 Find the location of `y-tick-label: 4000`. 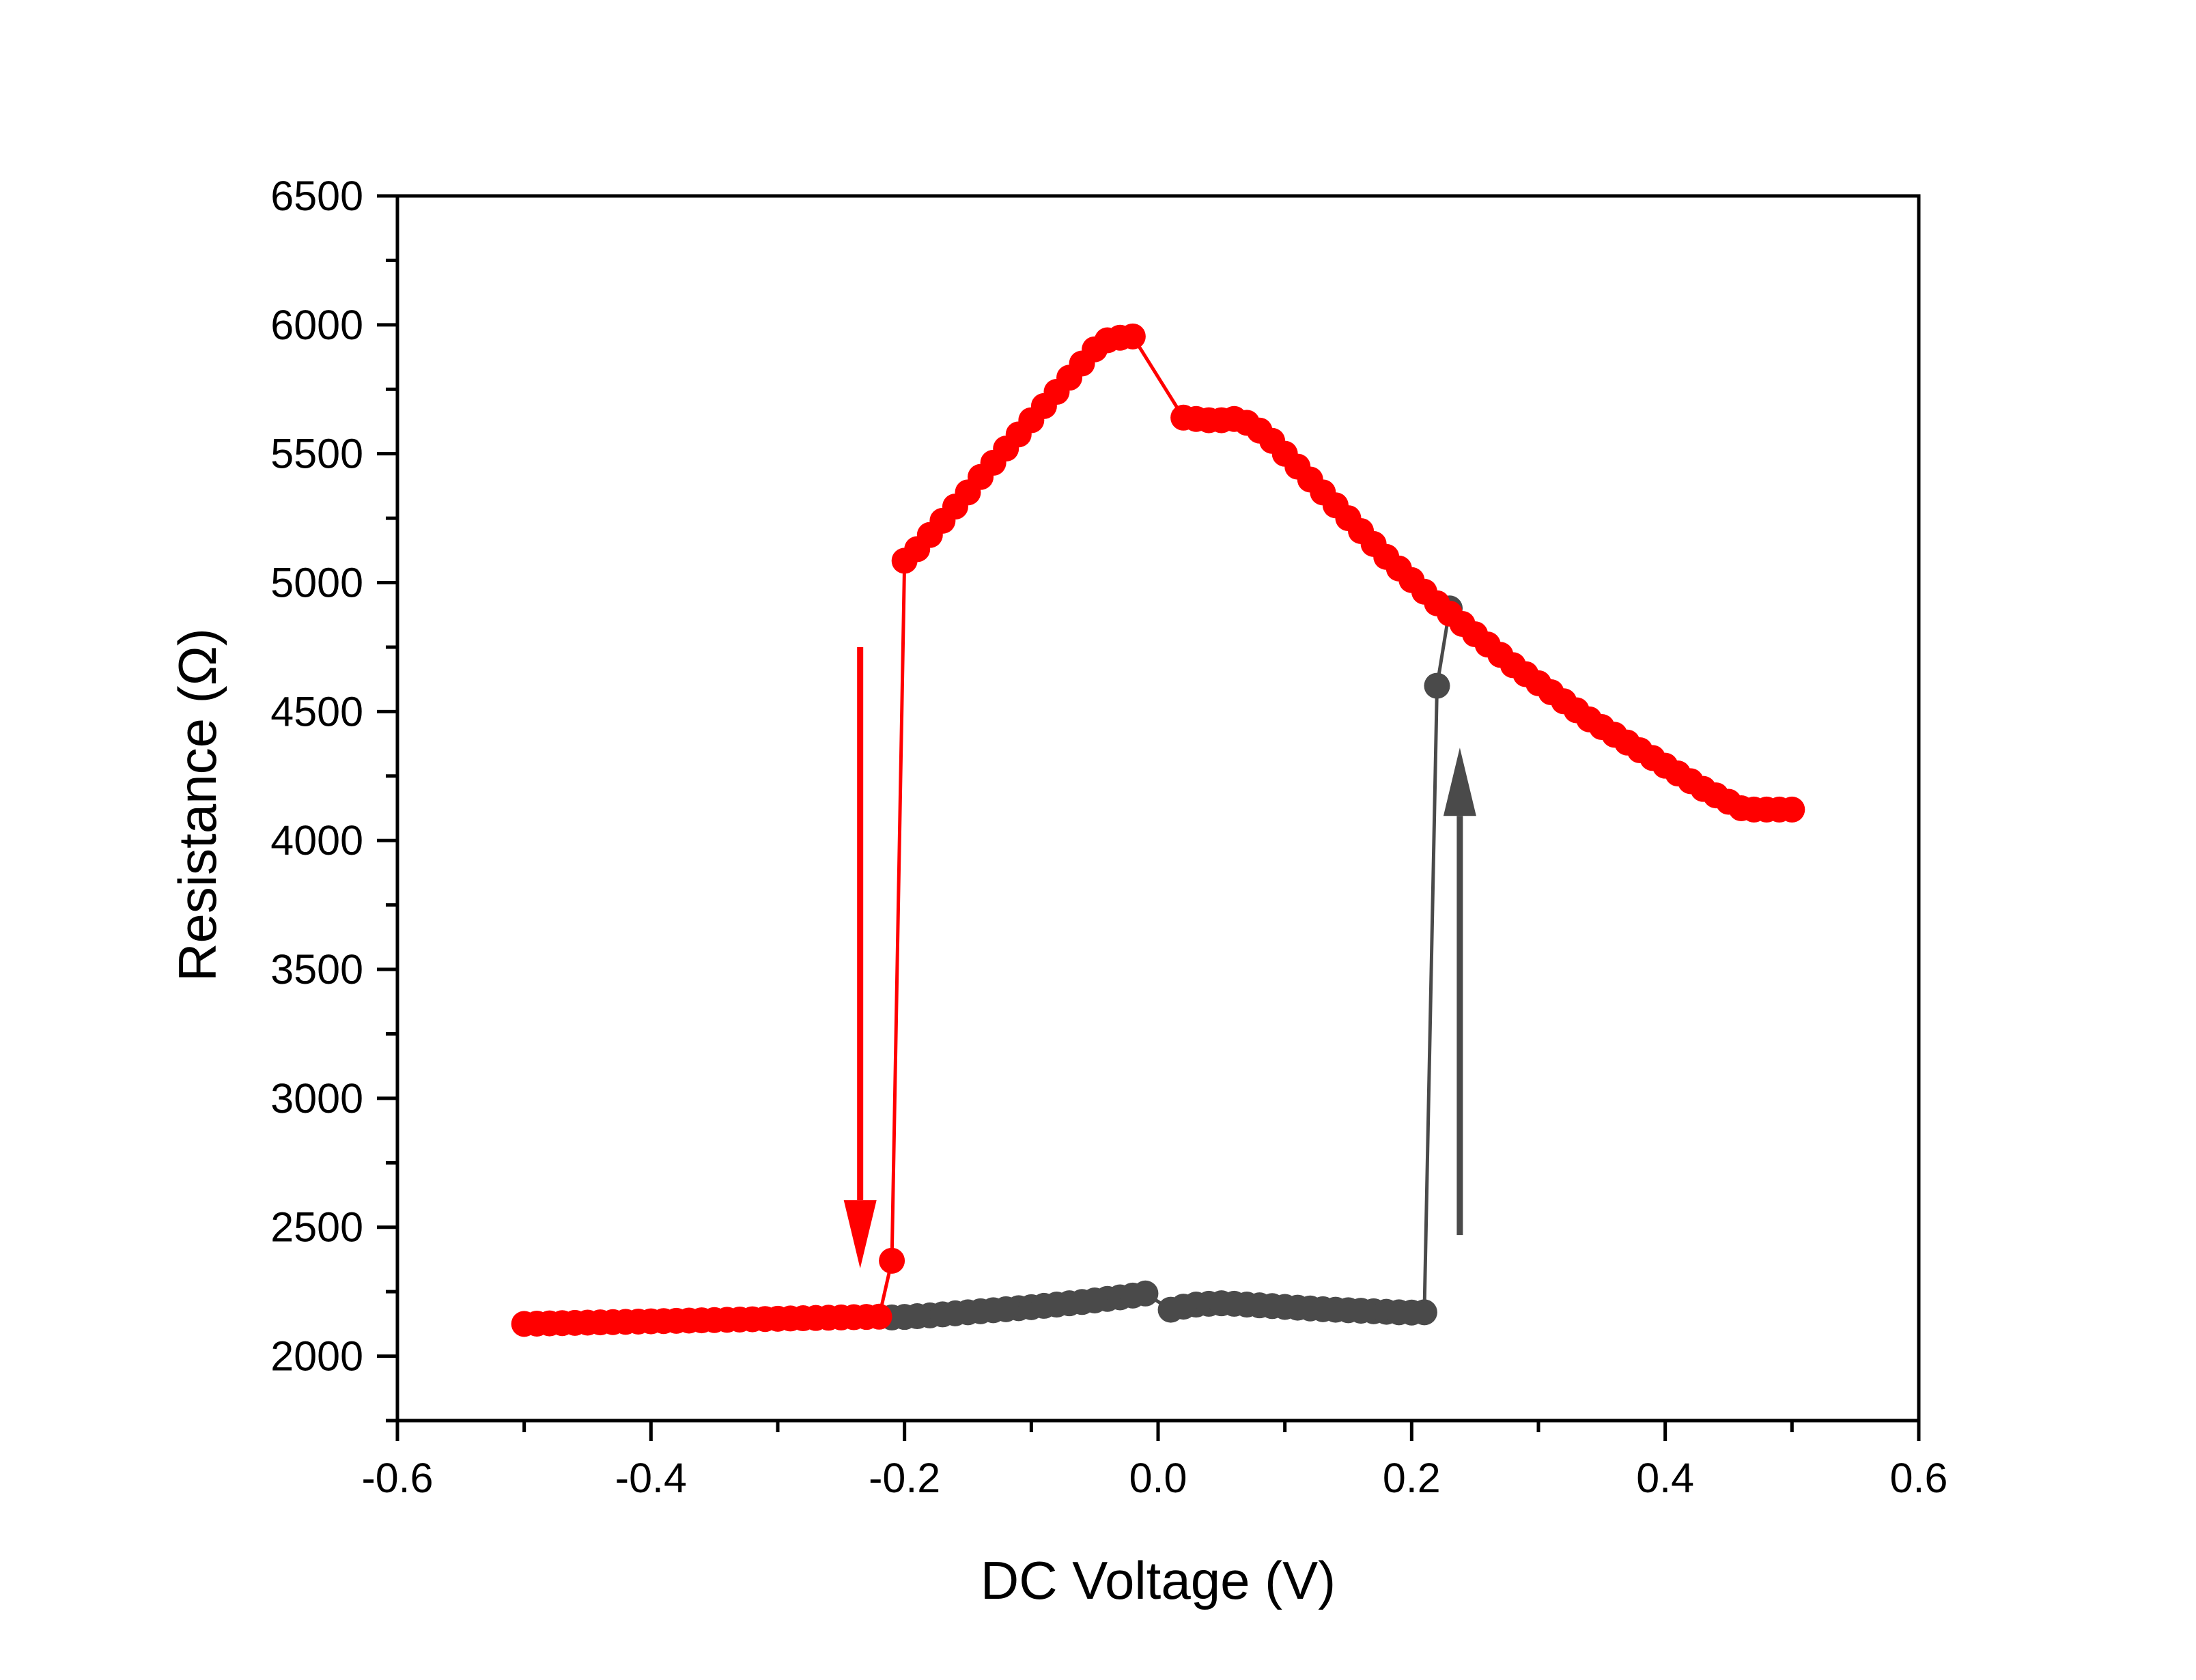

y-tick-label: 4000 is located at coordinates (316, 840).